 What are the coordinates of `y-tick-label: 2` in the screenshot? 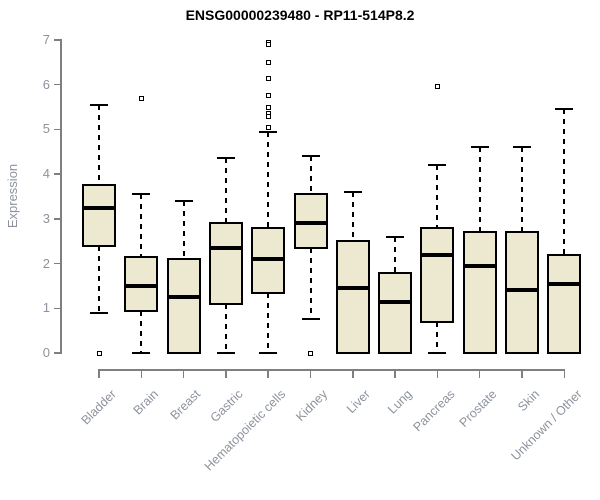 It's located at (46, 263).